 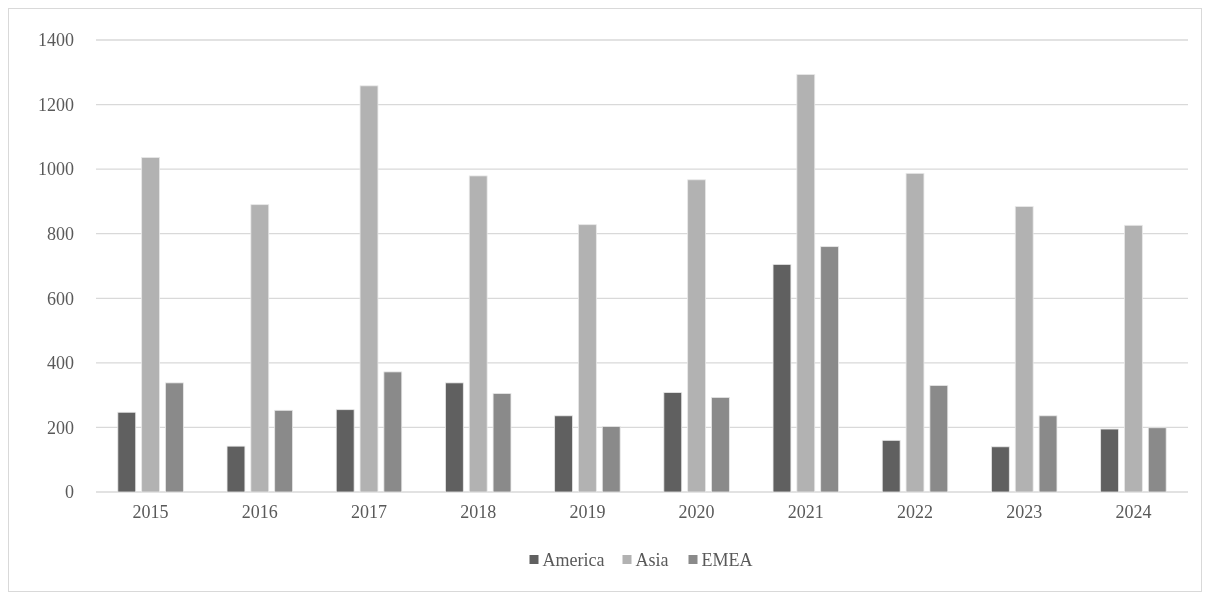 I want to click on y-tick-label: 1200, so click(x=56, y=104).